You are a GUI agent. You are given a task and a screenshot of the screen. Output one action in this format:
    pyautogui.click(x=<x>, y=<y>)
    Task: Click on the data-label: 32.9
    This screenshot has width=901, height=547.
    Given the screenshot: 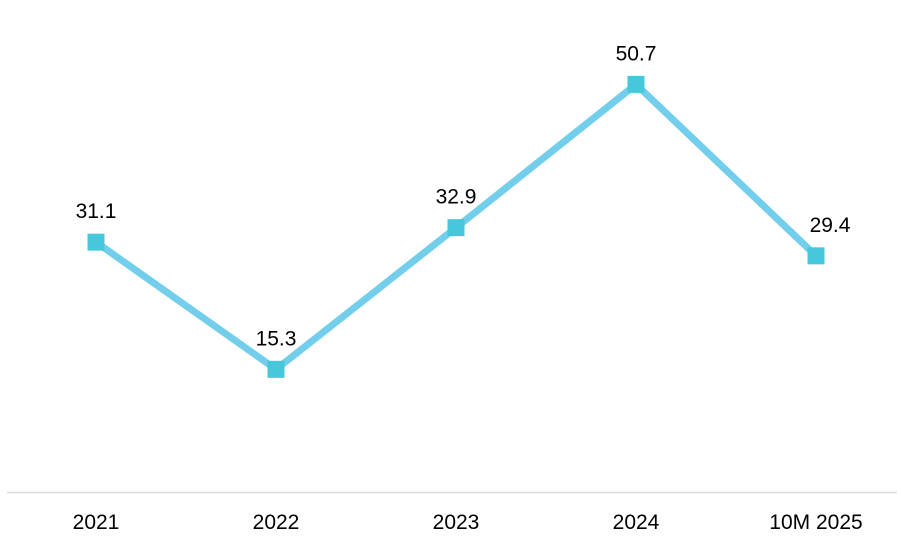 What is the action you would take?
    pyautogui.click(x=456, y=197)
    